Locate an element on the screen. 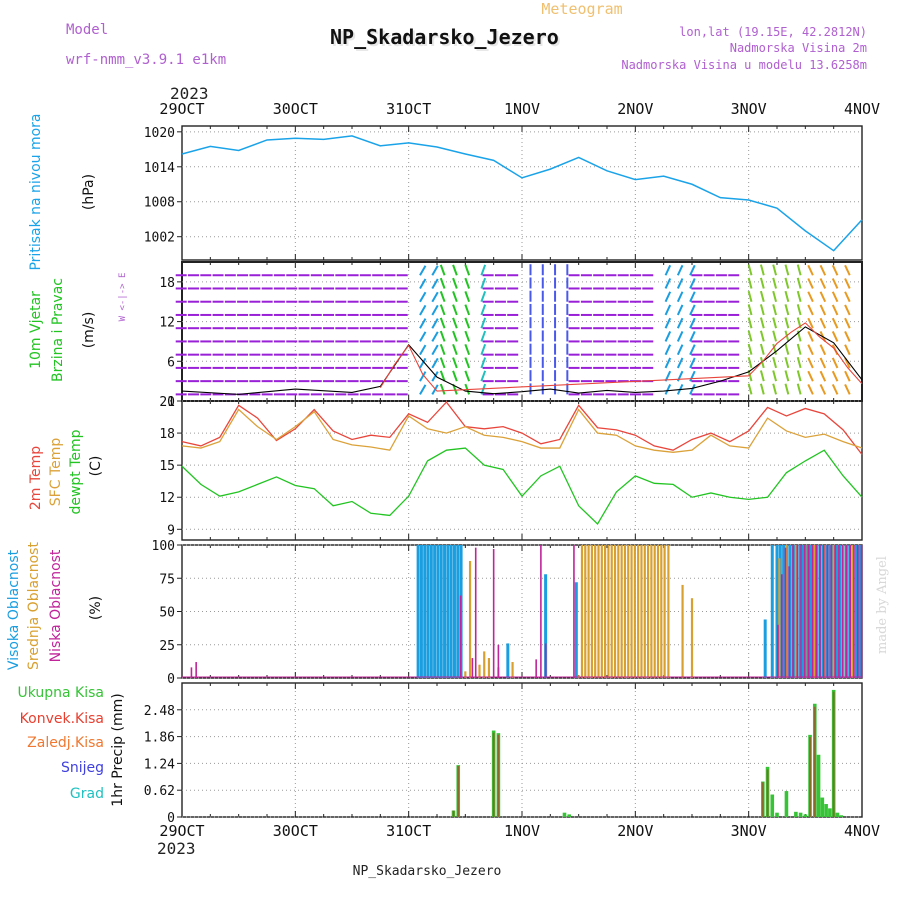 Image resolution: width=900 pixels, height=900 pixels. y-tick-label: 1.24 is located at coordinates (159, 764).